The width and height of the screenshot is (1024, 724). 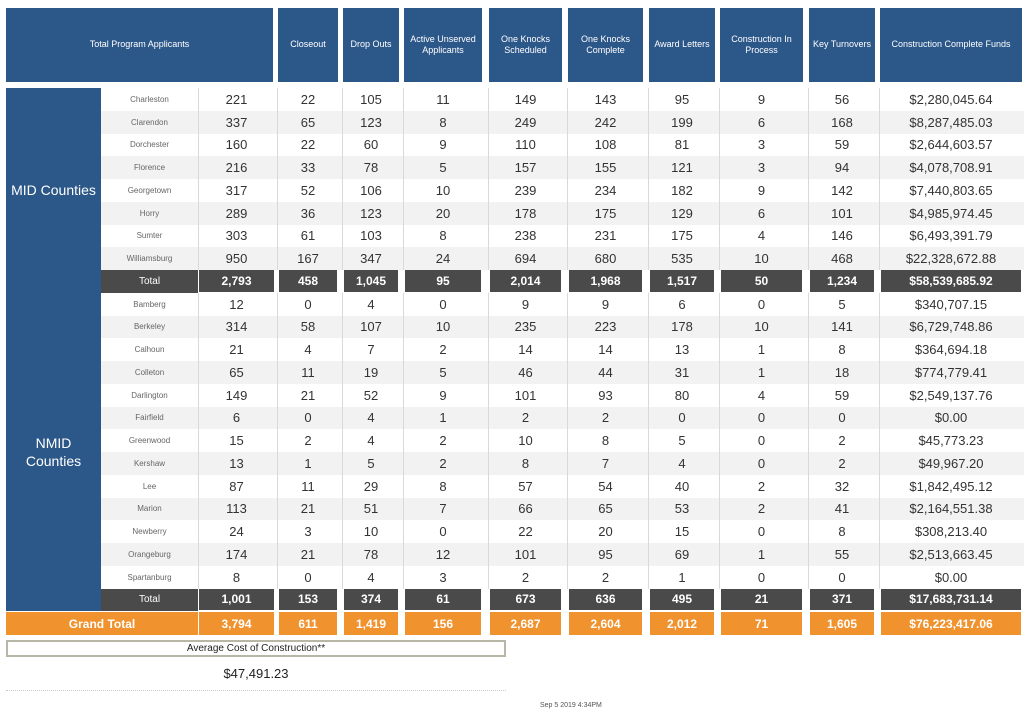 What do you see at coordinates (443, 509) in the screenshot?
I see `cell-marion-active-unserved-applicants: 7` at bounding box center [443, 509].